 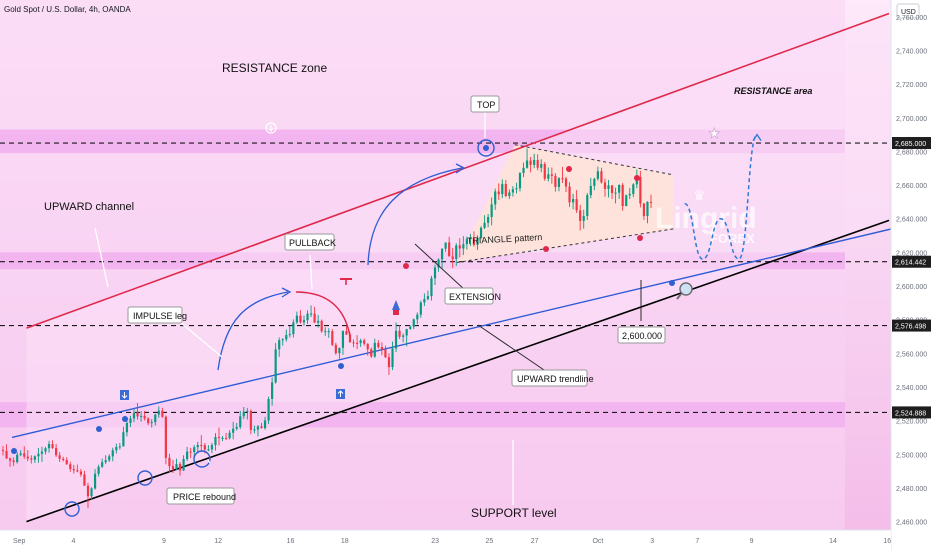 I want to click on svg-text: PRICE rebound, so click(x=204, y=497).